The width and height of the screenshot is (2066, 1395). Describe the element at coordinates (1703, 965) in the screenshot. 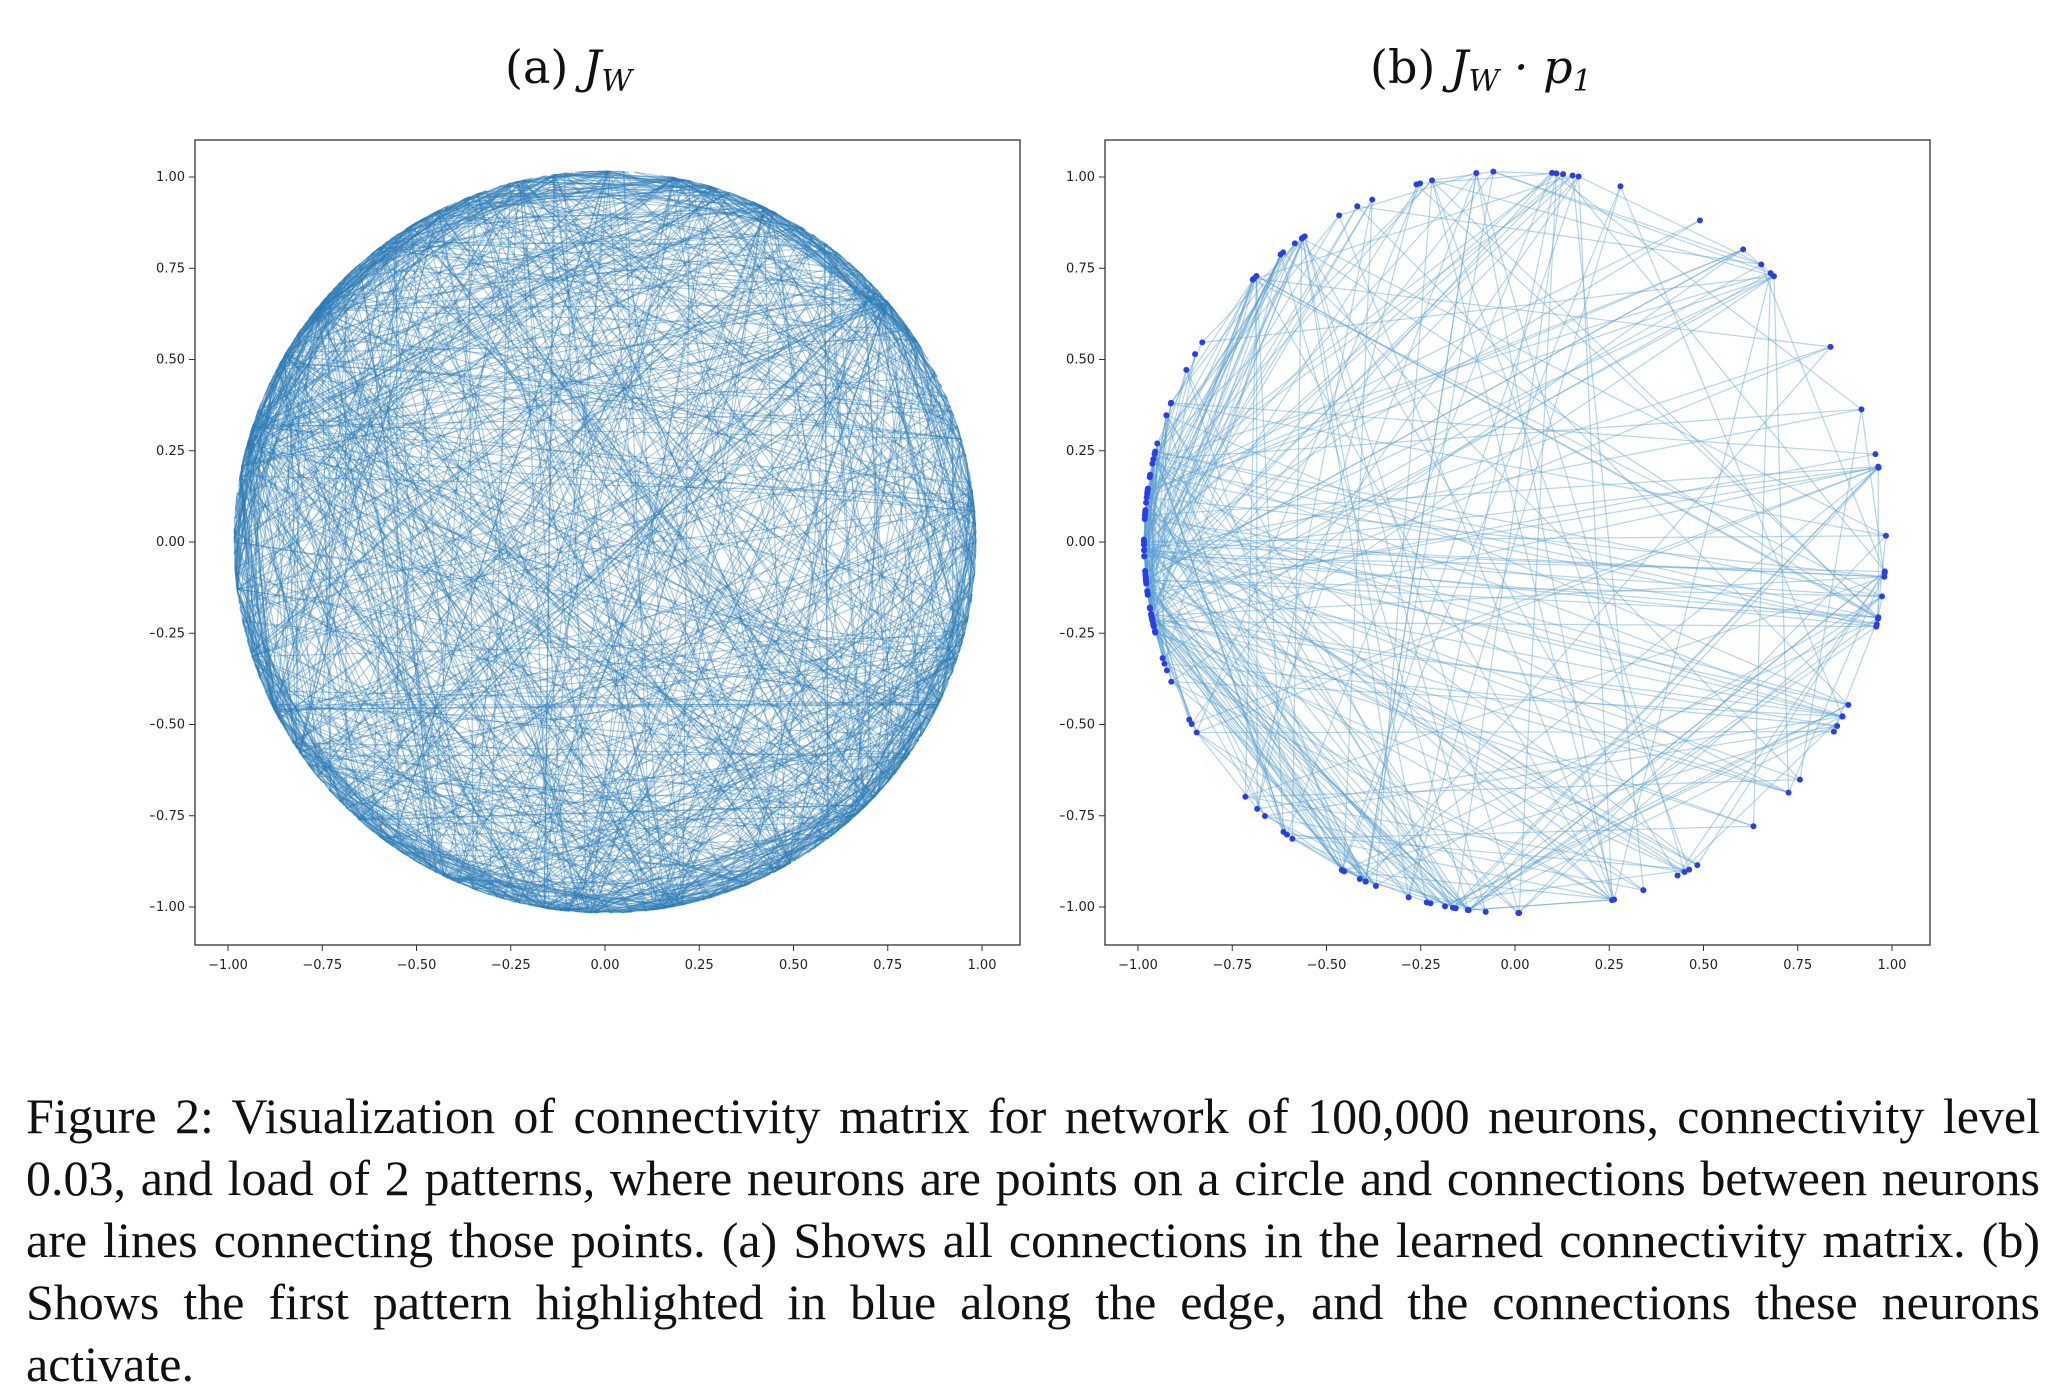

I see `x-tick-label: 0.50` at that location.